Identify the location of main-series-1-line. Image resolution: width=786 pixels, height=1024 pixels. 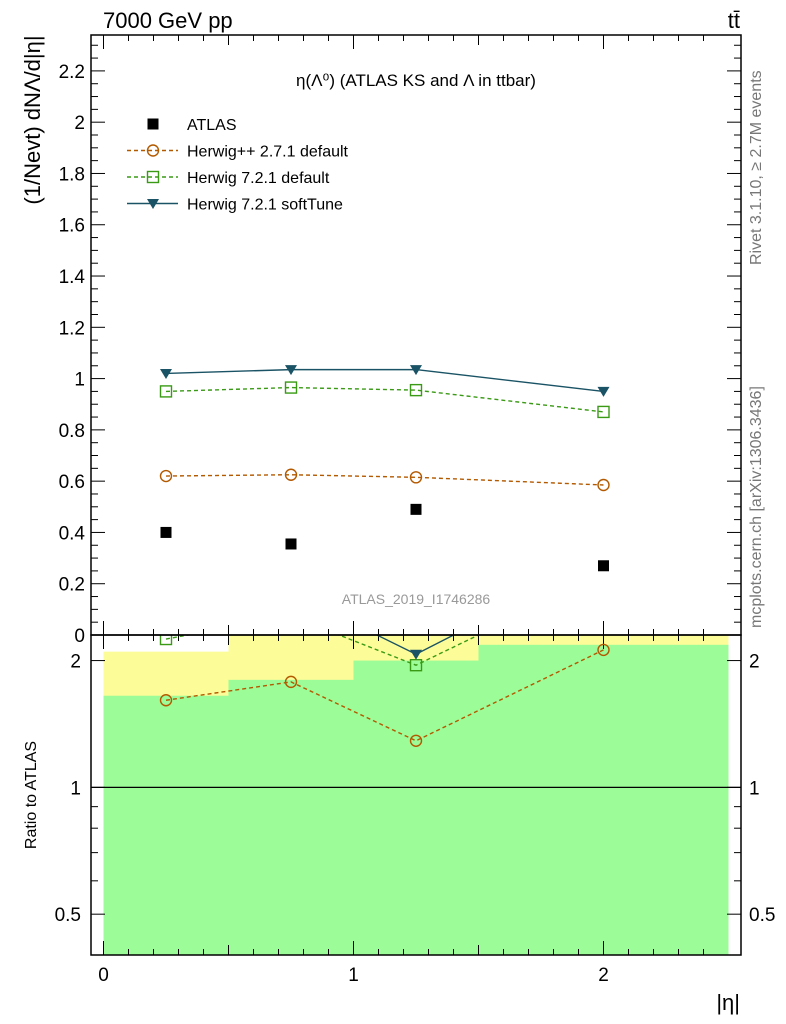
(384, 480).